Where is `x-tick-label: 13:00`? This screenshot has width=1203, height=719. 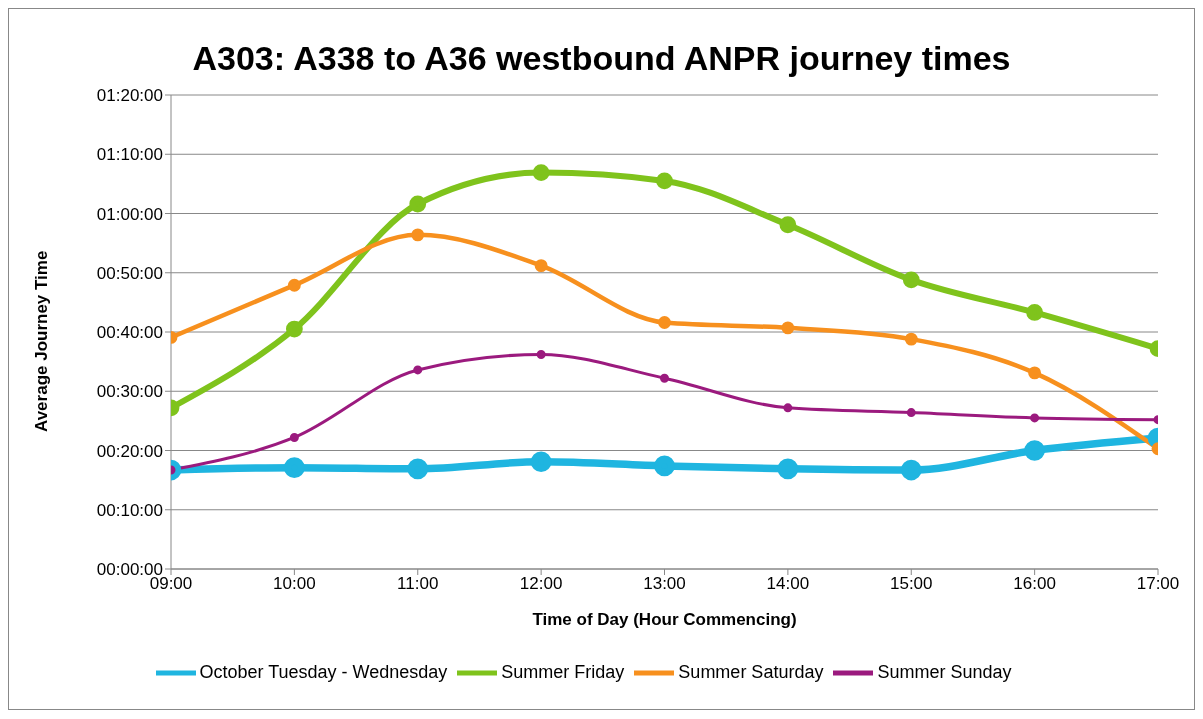
x-tick-label: 13:00 is located at coordinates (664, 584).